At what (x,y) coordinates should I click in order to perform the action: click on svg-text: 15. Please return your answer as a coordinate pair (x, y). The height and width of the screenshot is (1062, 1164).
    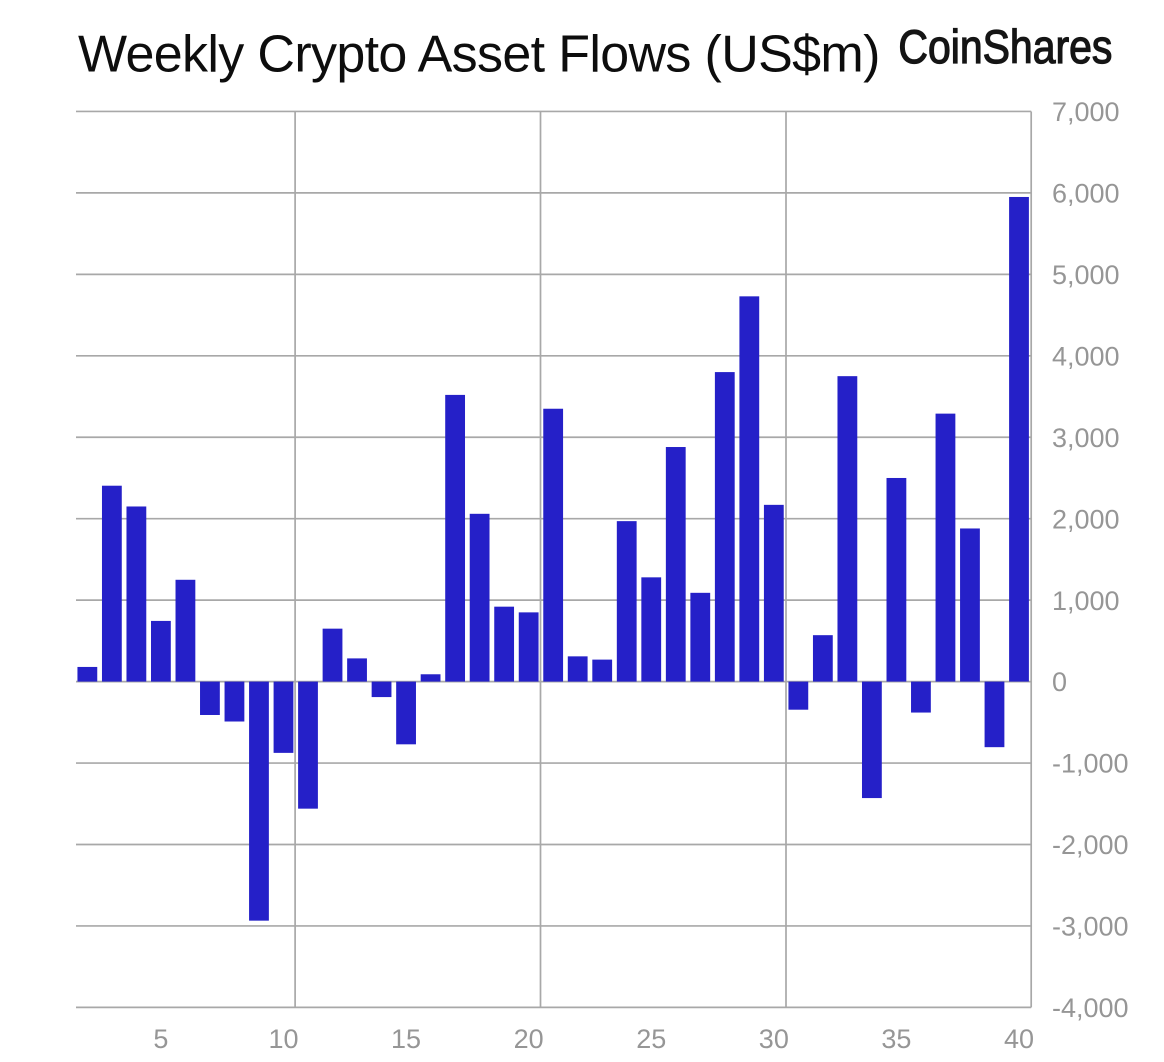
    Looking at the image, I should click on (406, 1039).